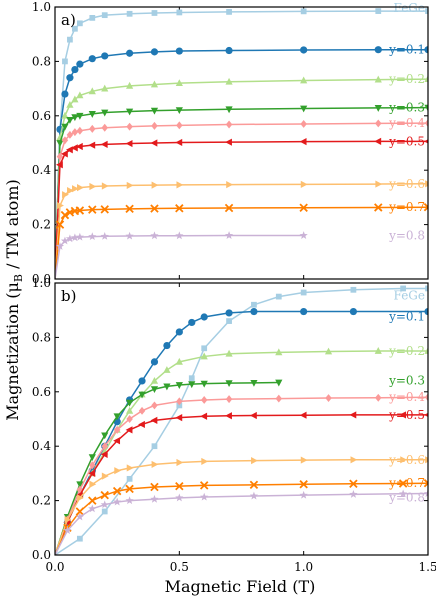 The height and width of the screenshot is (599, 436). Describe the element at coordinates (41, 225) in the screenshot. I see `y-tick-label: 0.2` at that location.